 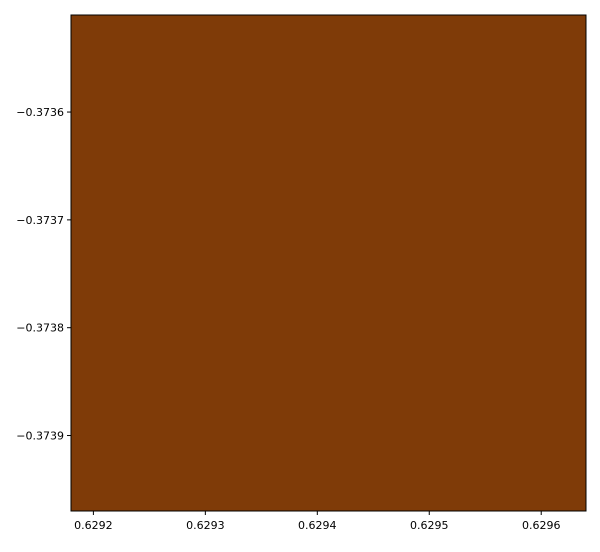 I want to click on x-tick-label: 0.6295, so click(x=429, y=525).